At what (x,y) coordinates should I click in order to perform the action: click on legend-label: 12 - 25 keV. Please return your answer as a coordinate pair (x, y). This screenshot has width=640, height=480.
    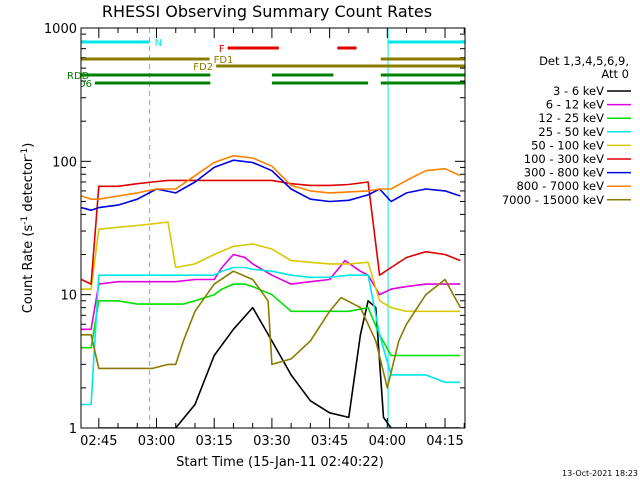
    Looking at the image, I should click on (571, 118).